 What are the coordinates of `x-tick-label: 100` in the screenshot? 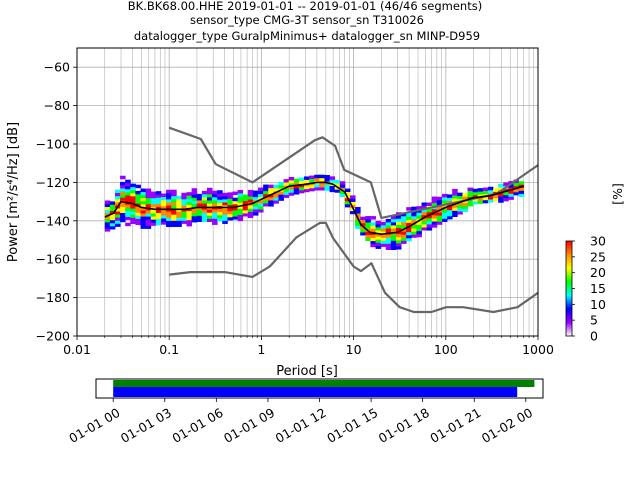 It's located at (446, 349).